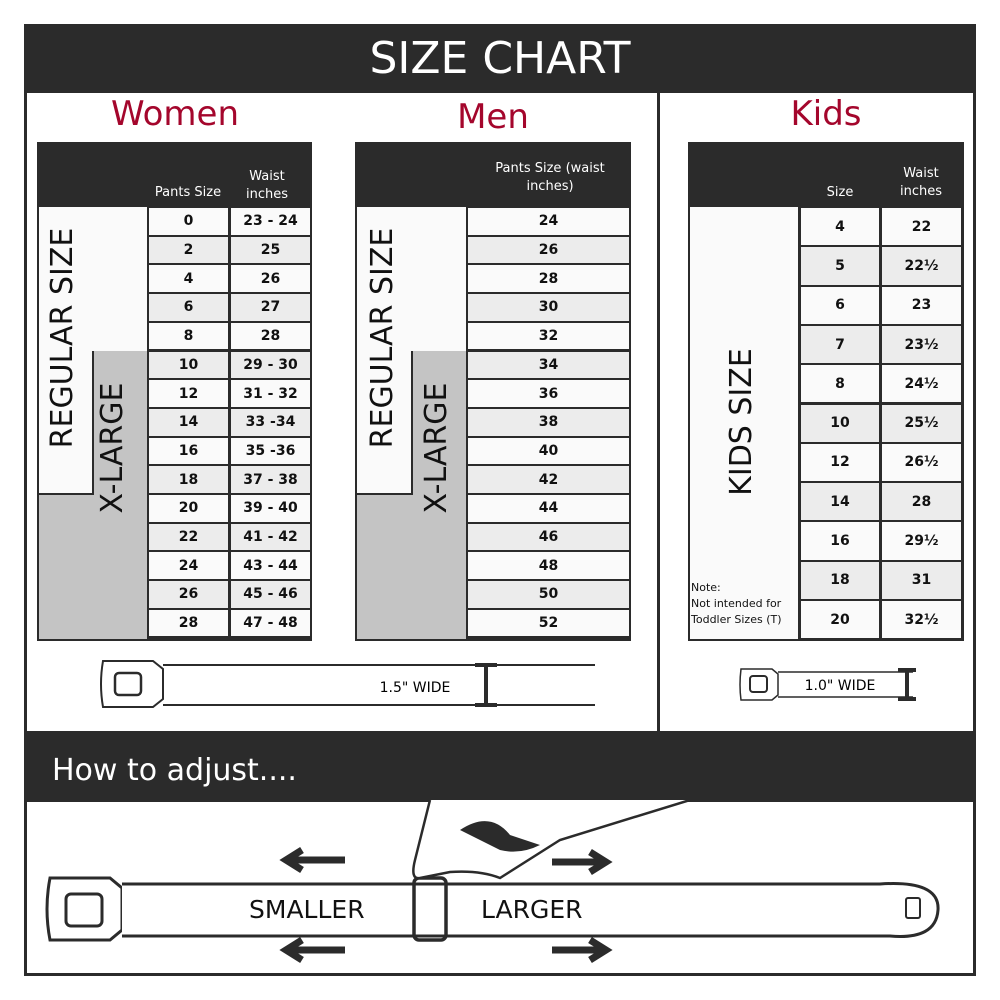 This screenshot has height=1000, width=1000. Describe the element at coordinates (840, 266) in the screenshot. I see `kids-row-1-col-0: 5` at that location.